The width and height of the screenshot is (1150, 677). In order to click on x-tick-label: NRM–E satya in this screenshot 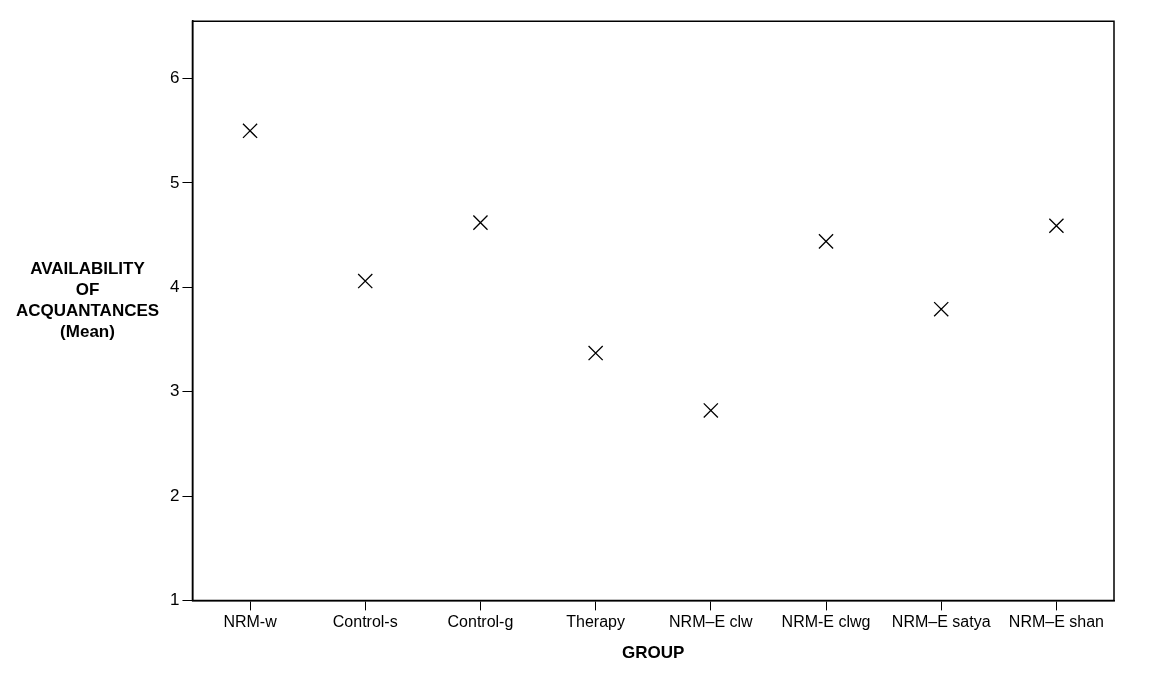, I will do `click(941, 622)`.